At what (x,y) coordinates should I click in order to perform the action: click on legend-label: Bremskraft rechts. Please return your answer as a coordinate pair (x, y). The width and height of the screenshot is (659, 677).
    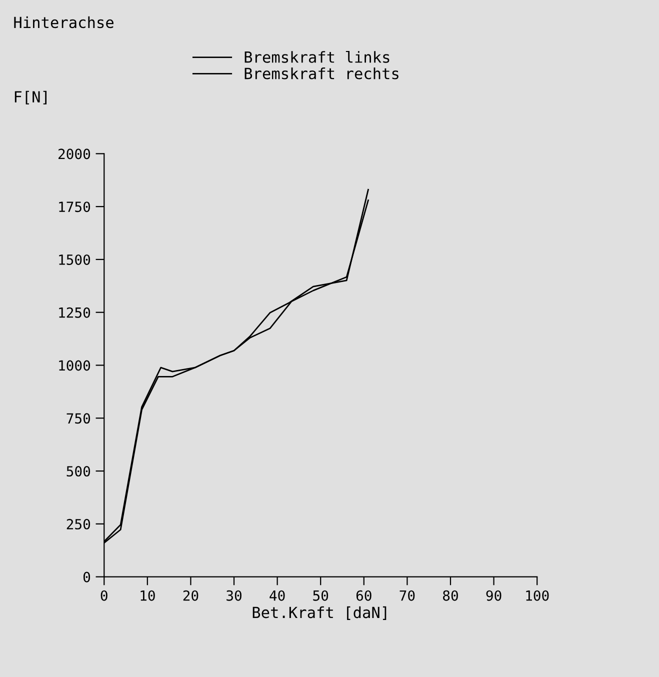
    Looking at the image, I should click on (321, 73).